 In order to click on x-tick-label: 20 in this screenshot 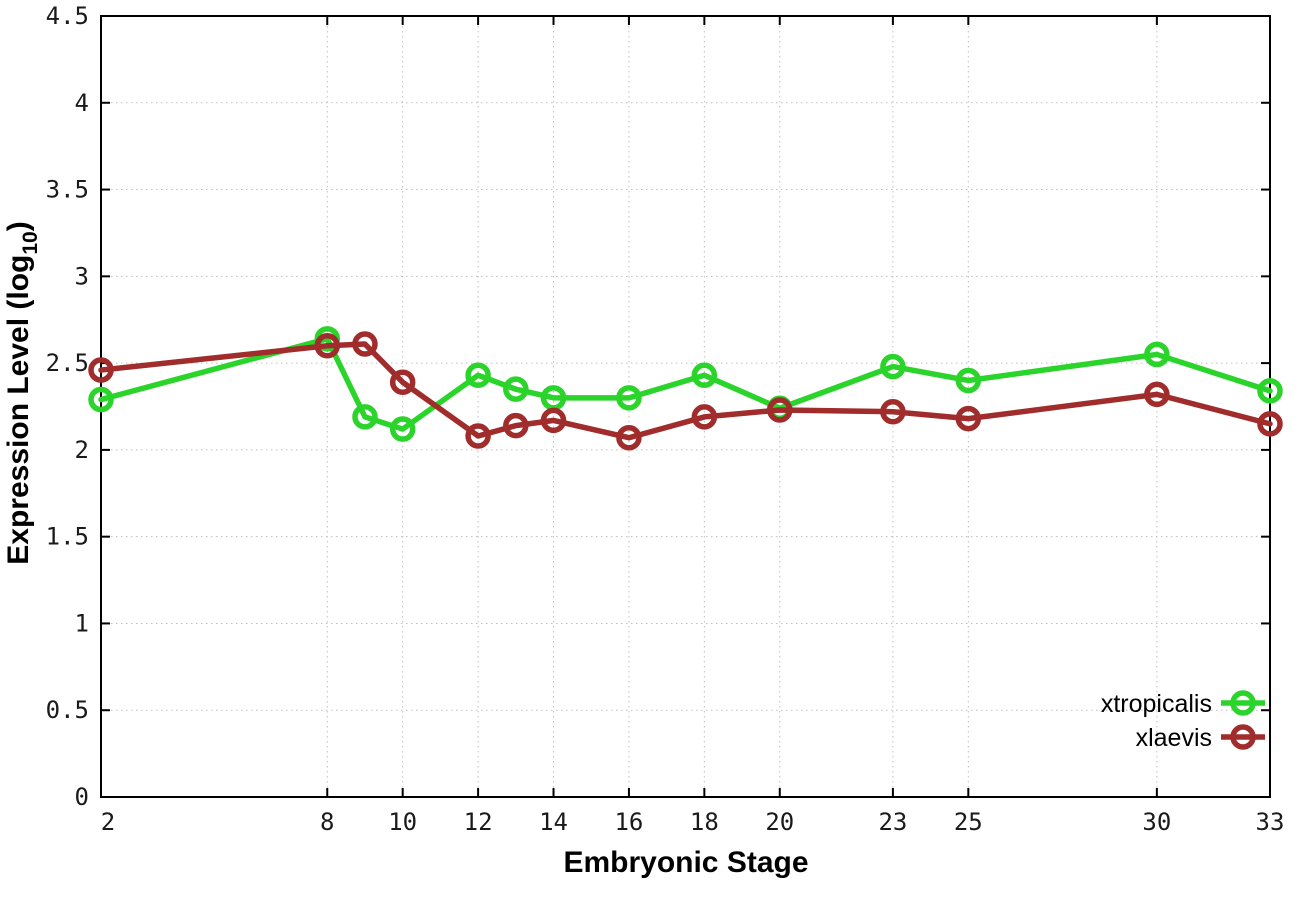, I will do `click(779, 822)`.